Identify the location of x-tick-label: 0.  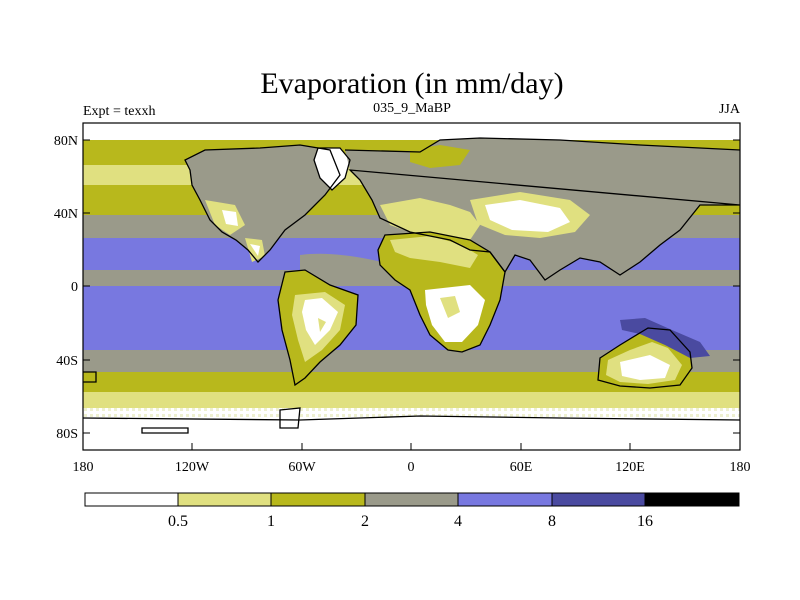
(411, 467).